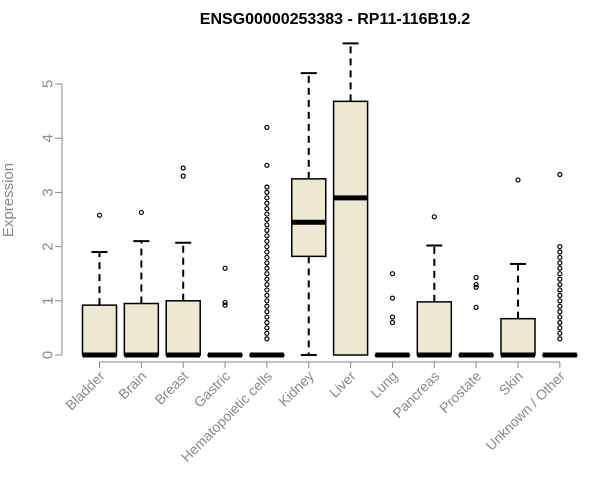 The image size is (600, 500). I want to click on x-tick-label: Liver, so click(342, 384).